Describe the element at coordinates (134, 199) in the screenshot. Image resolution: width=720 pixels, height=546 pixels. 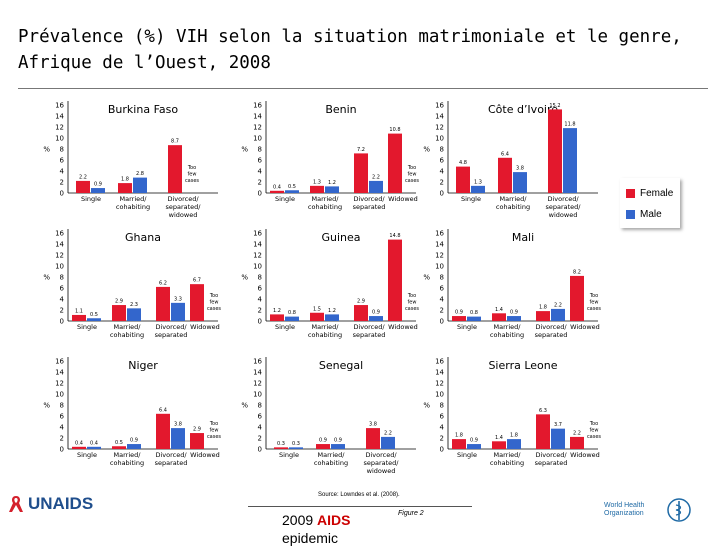
I see `burkina-faso-category-label: Married/` at that location.